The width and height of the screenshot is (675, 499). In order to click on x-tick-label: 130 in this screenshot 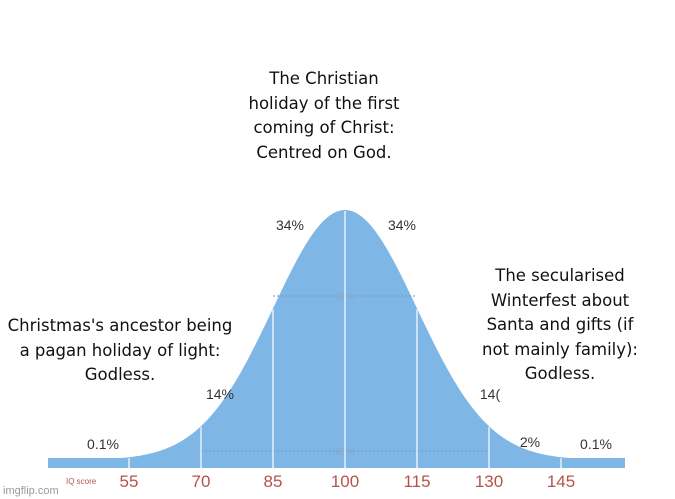, I will do `click(489, 481)`.